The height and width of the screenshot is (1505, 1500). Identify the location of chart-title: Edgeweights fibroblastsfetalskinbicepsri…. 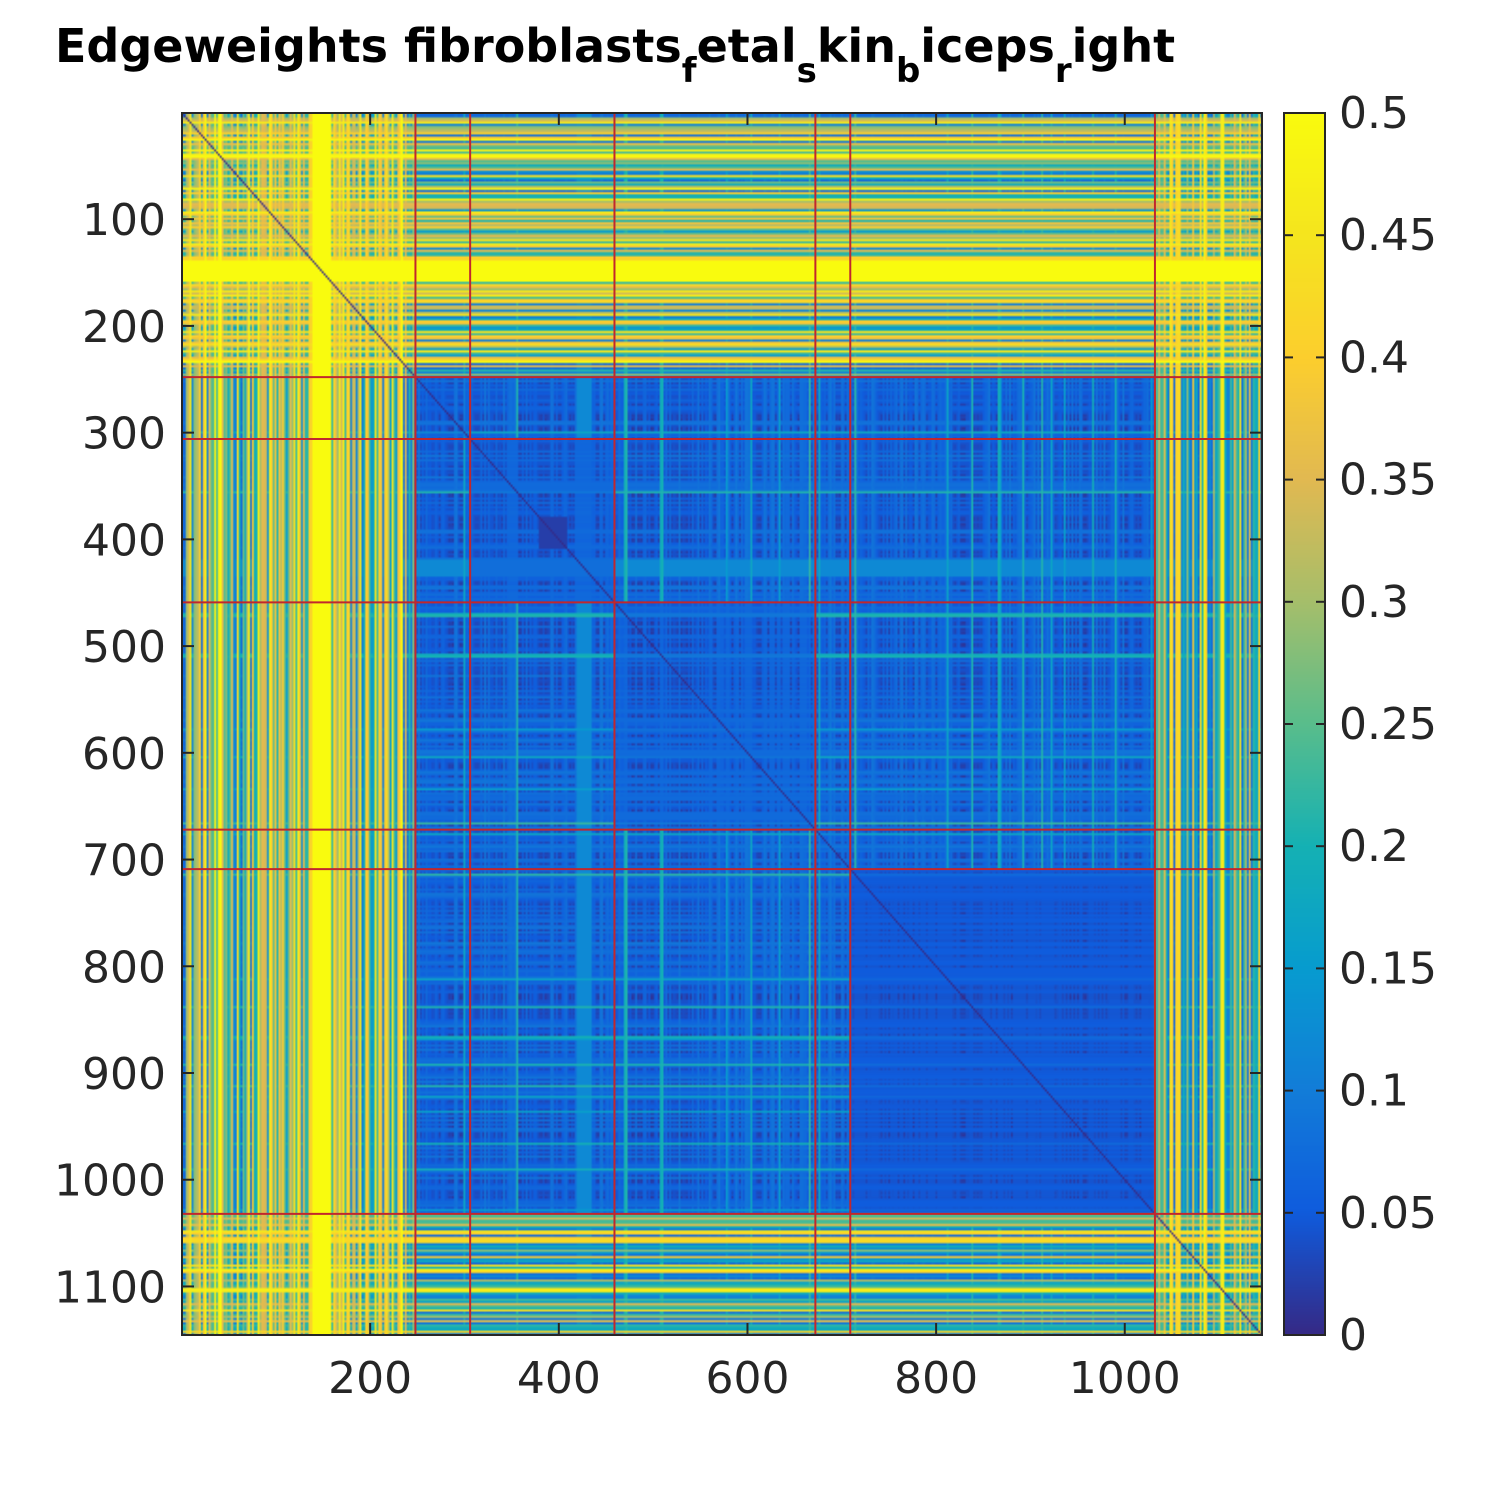
(615, 55).